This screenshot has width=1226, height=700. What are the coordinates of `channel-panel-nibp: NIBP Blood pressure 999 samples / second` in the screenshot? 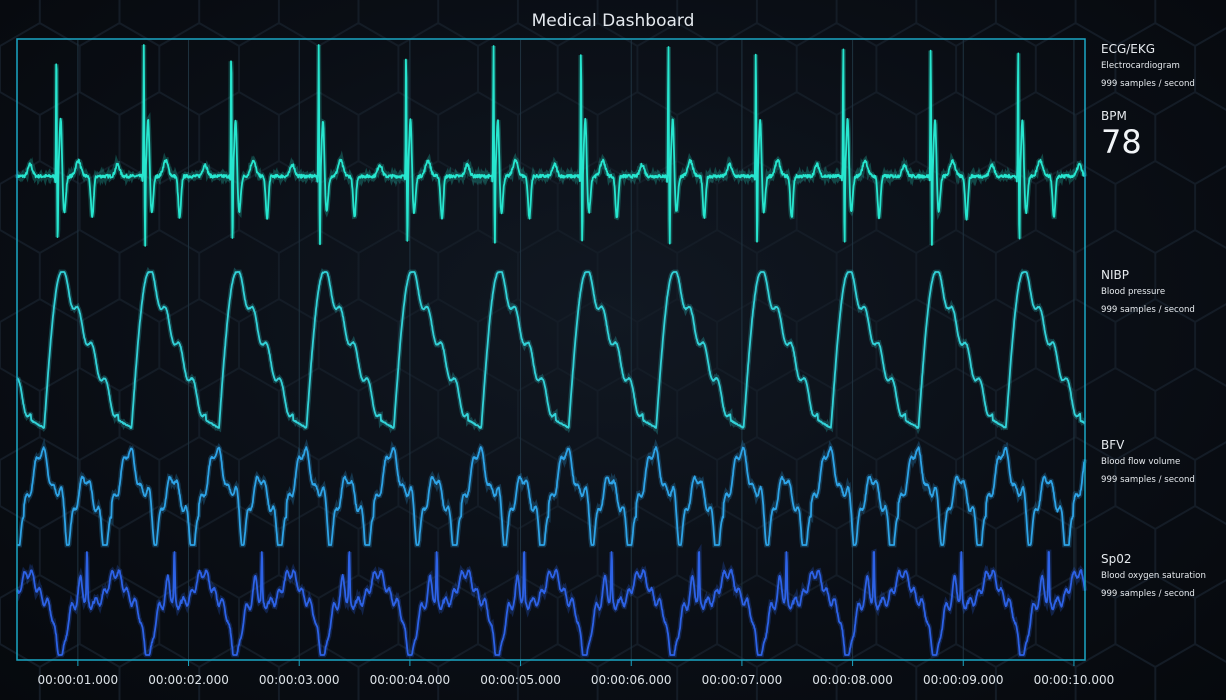 It's located at (1148, 292).